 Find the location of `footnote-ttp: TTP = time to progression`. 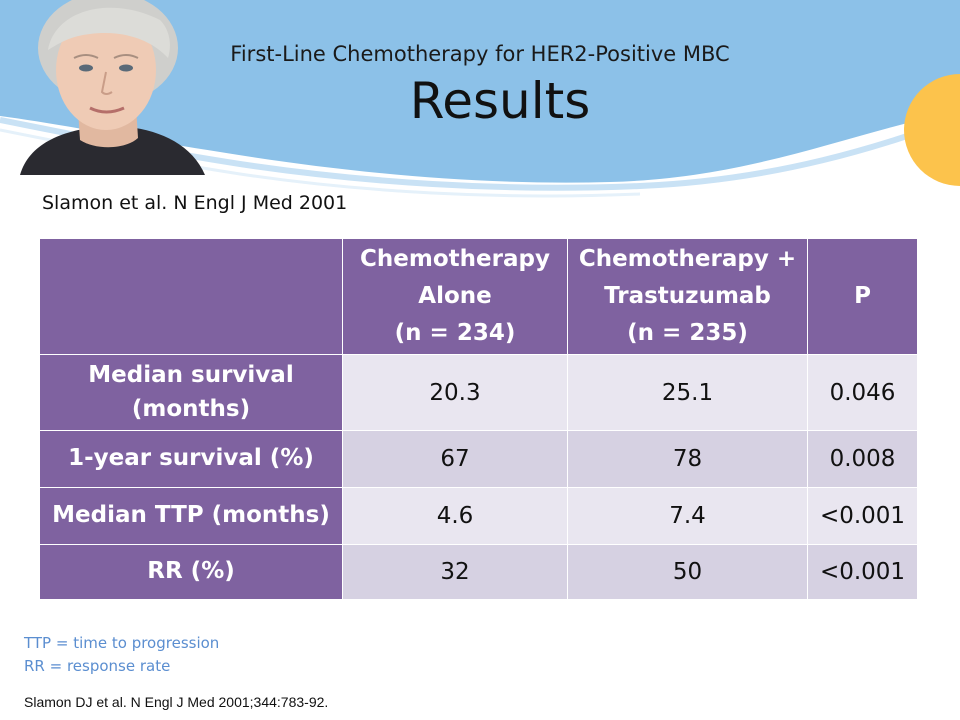

footnote-ttp: TTP = time to progression is located at coordinates (122, 643).